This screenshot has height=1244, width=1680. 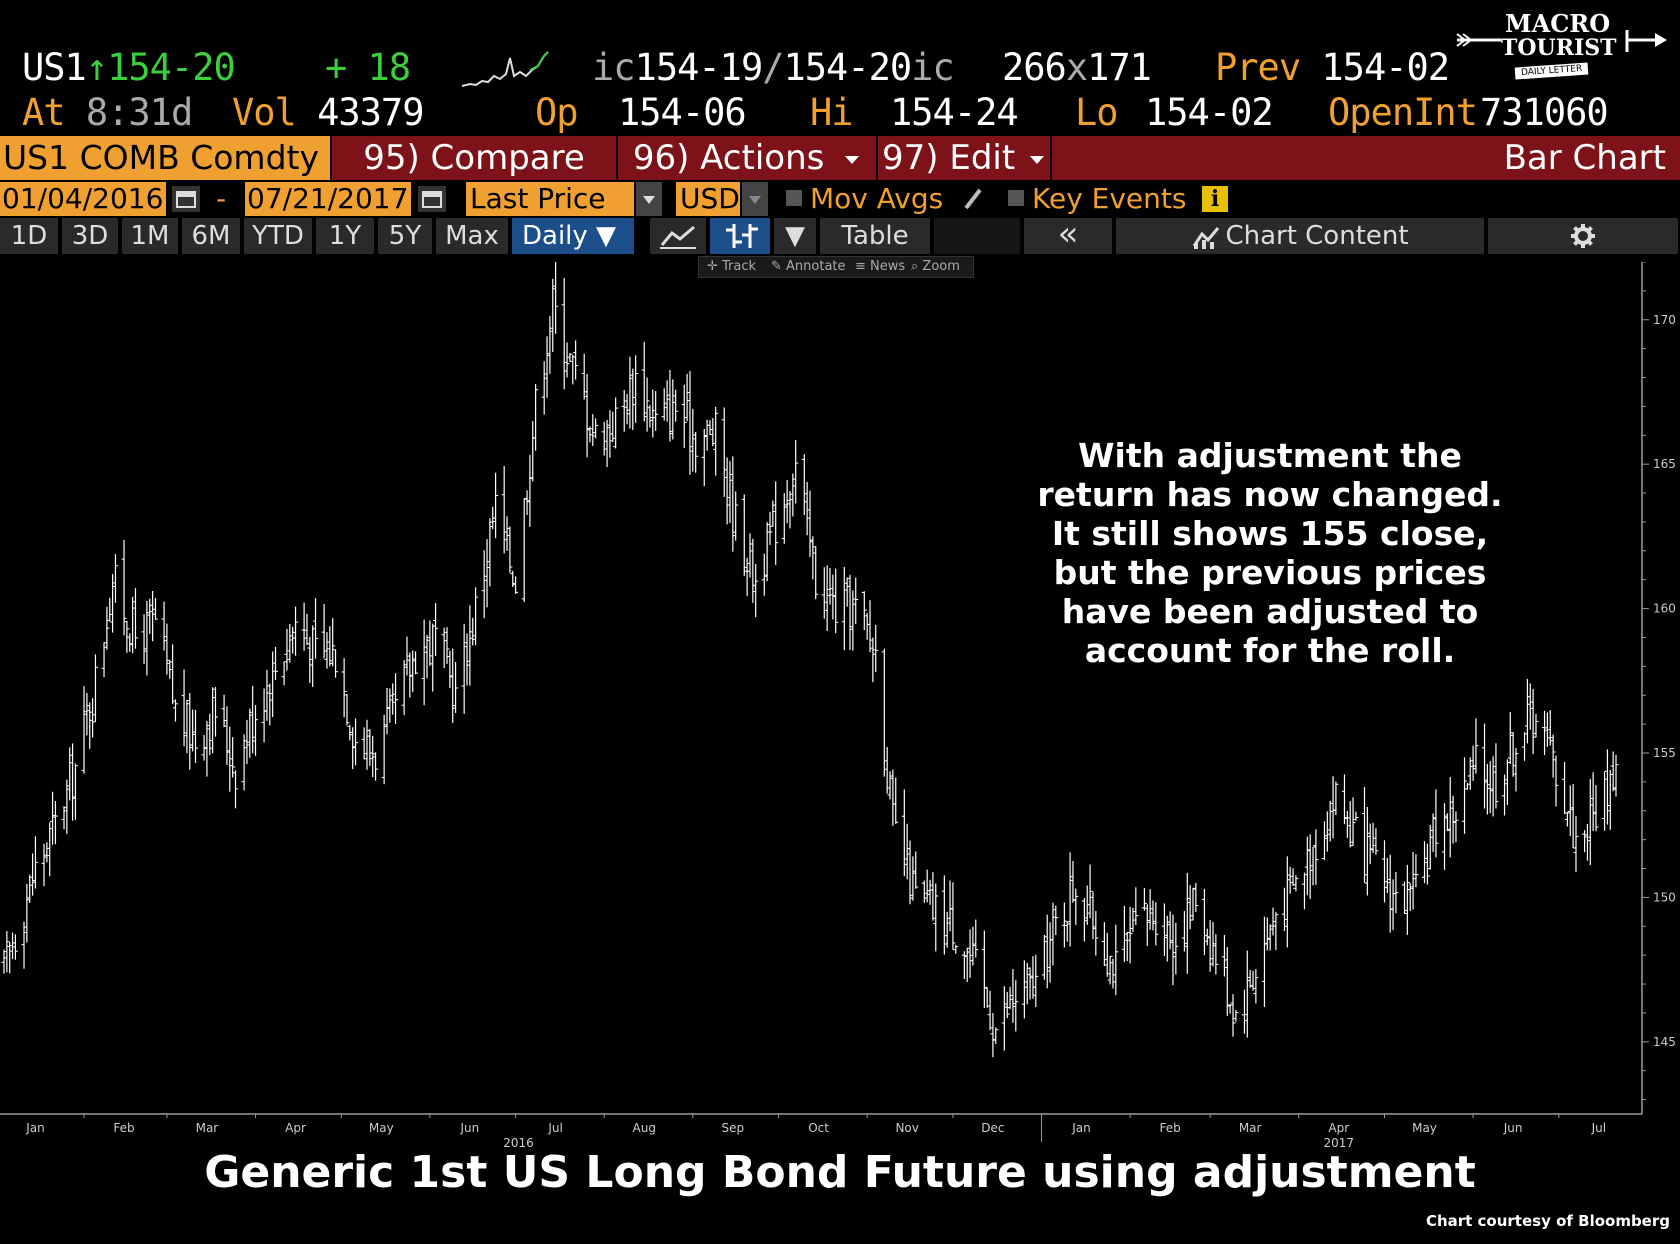 I want to click on gear-icon, so click(x=1583, y=236).